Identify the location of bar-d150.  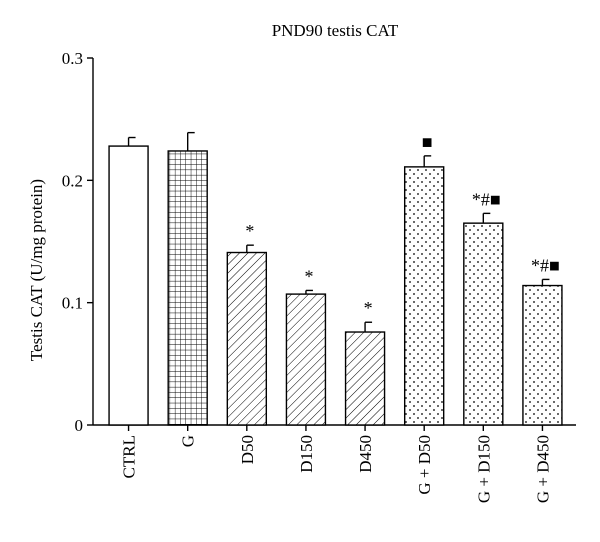
(306, 359).